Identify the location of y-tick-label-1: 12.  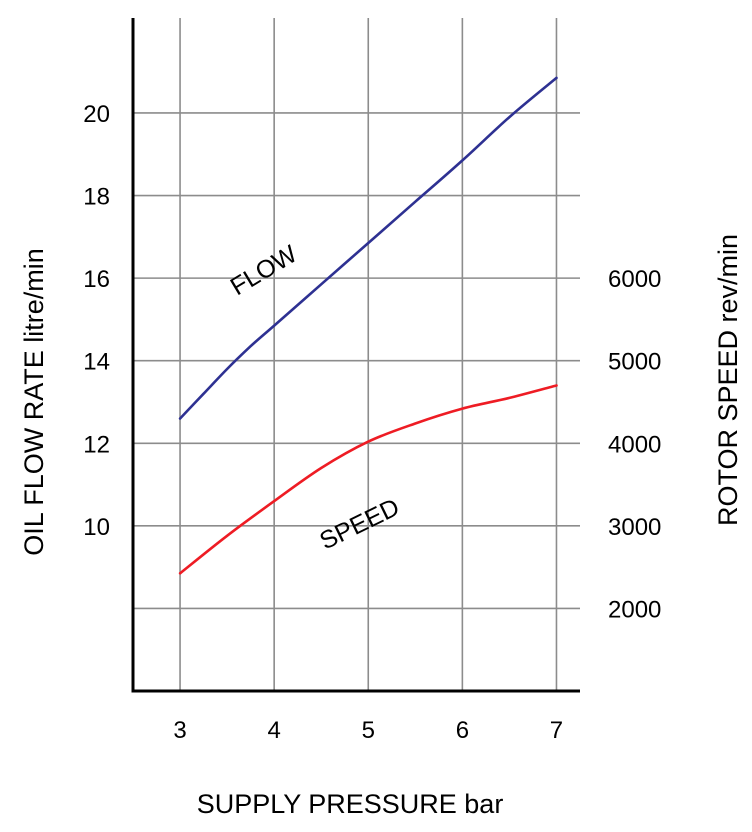
(96, 444).